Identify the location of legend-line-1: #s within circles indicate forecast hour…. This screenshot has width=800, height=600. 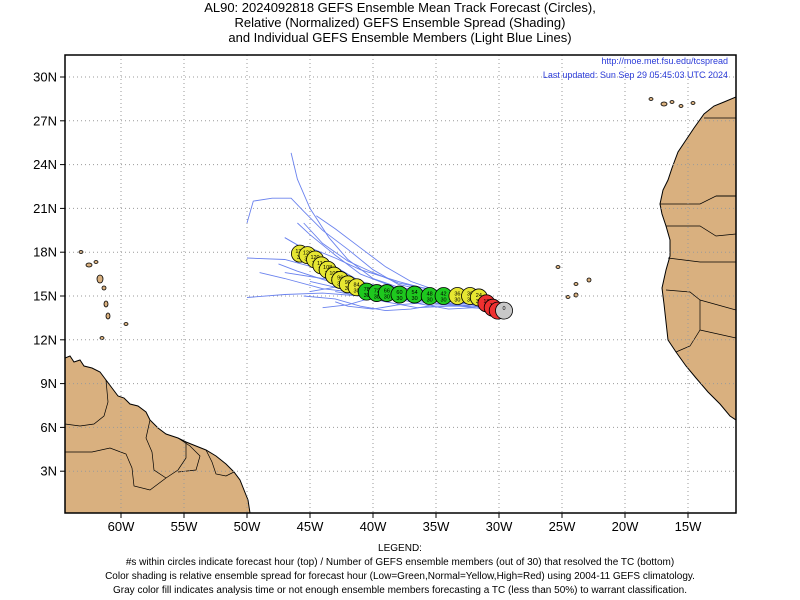
(400, 562).